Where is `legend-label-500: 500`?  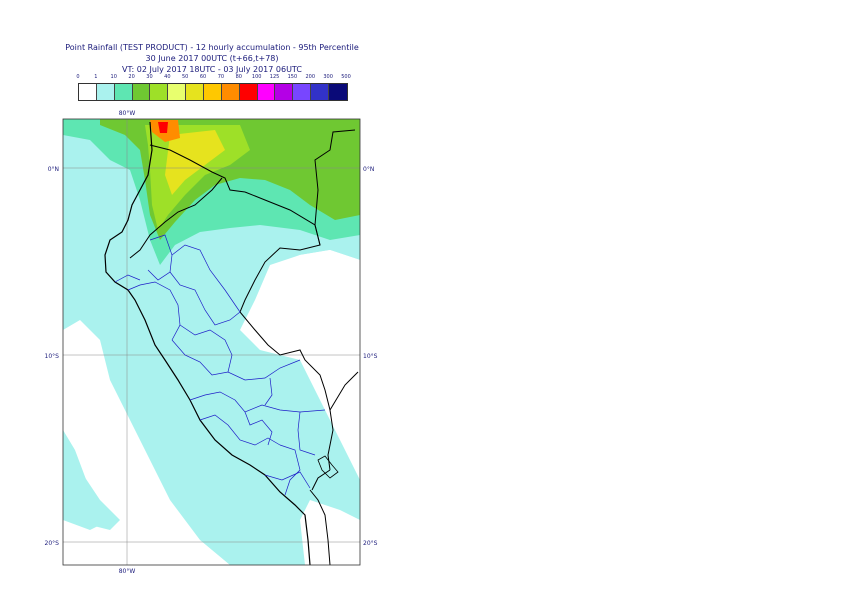 legend-label-500: 500 is located at coordinates (346, 77).